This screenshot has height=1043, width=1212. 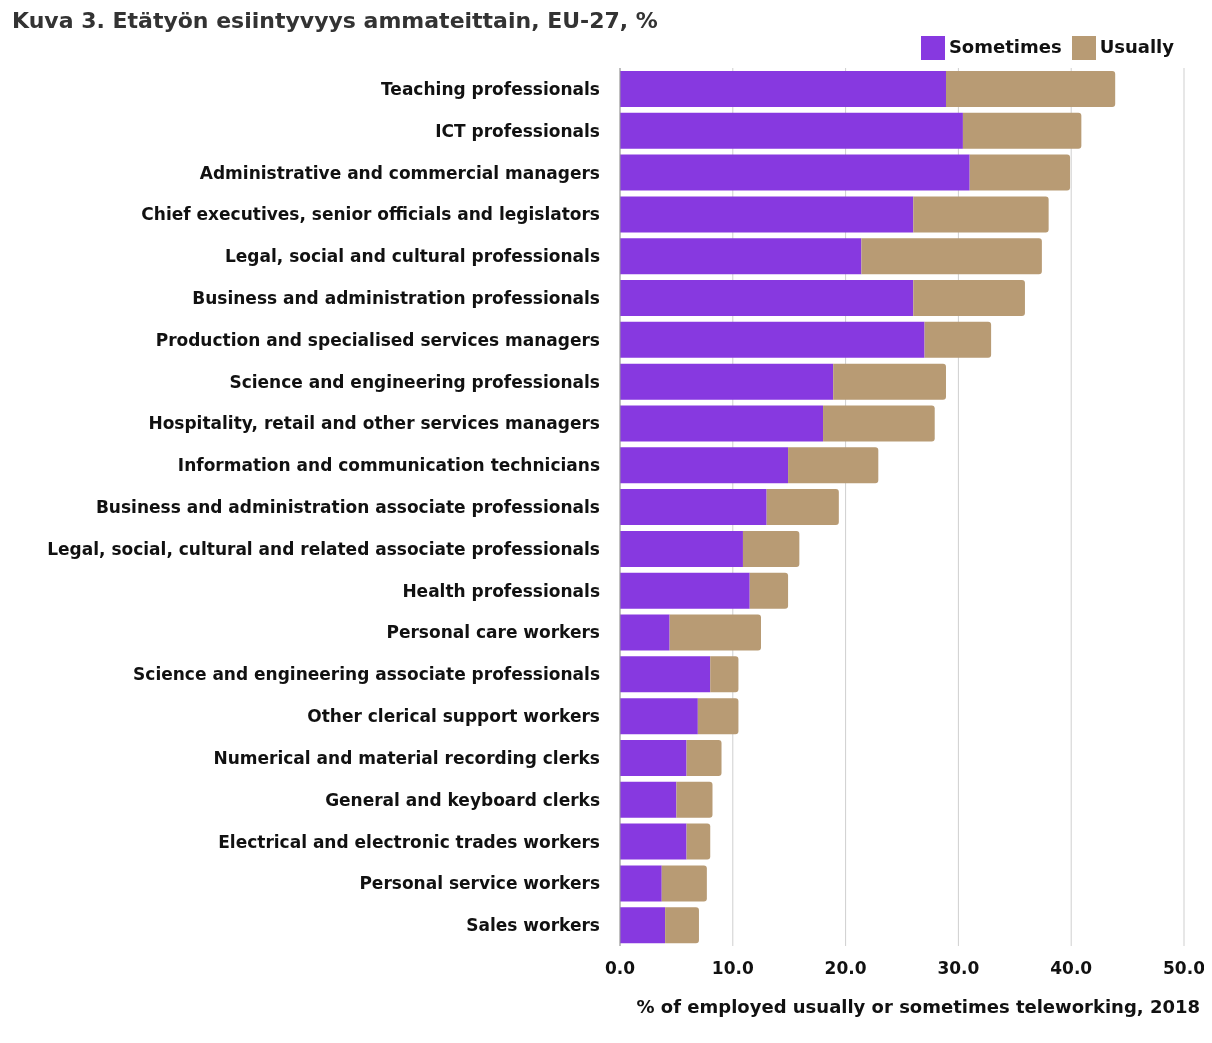 I want to click on y-tick-label: Production and specialised services managers, so click(x=377, y=339).